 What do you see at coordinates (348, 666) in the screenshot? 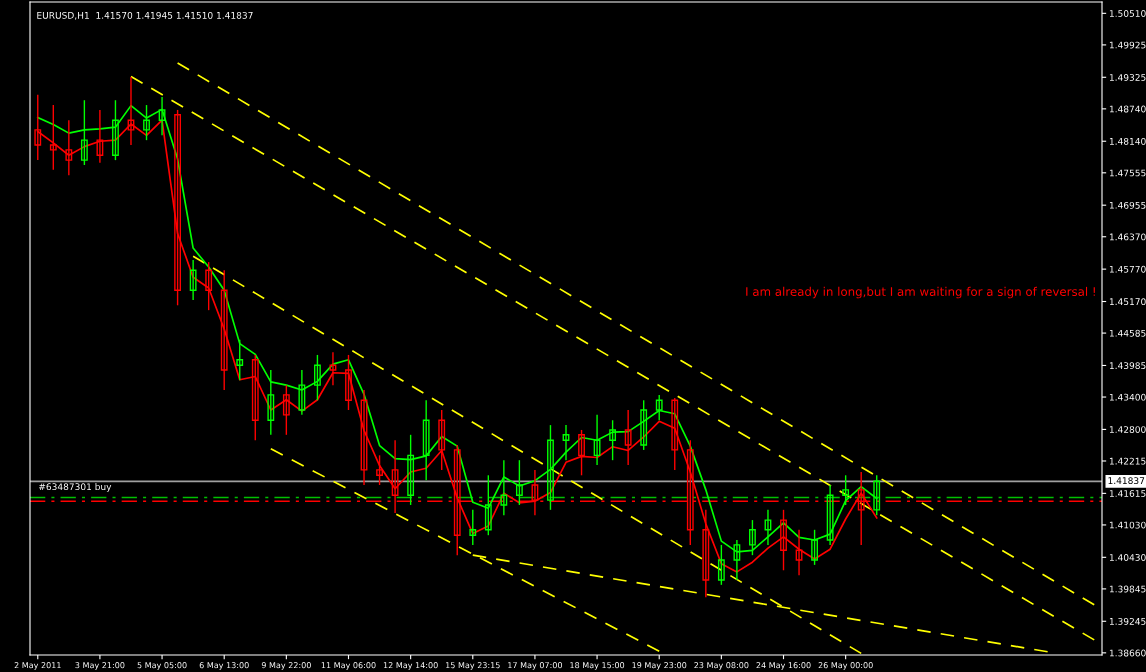
I see `x-tick-label: 11 May 06:00` at bounding box center [348, 666].